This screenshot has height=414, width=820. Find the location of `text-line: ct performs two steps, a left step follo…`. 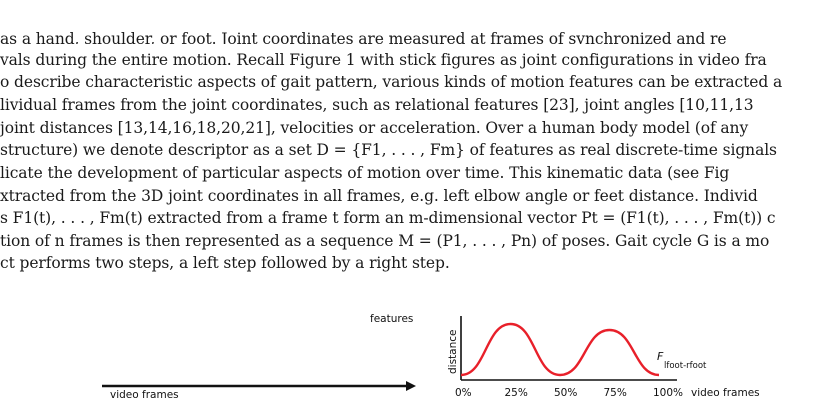

text-line: ct performs two steps, a left step follo… is located at coordinates (225, 263).